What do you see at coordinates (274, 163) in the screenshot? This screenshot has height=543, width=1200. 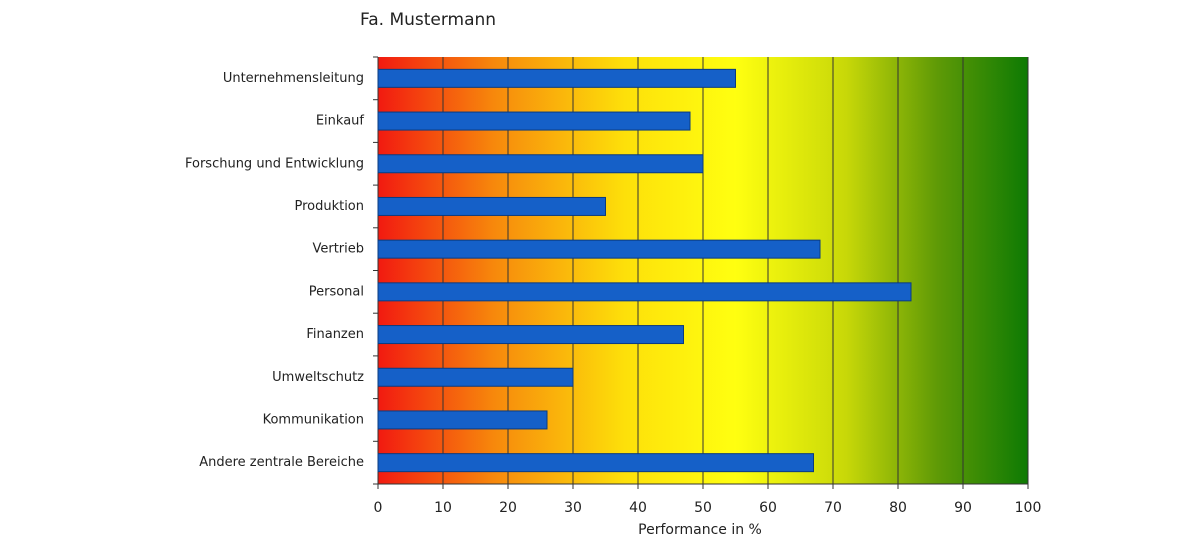 I see `y-tick-label: Forschung und Entwicklung` at bounding box center [274, 163].